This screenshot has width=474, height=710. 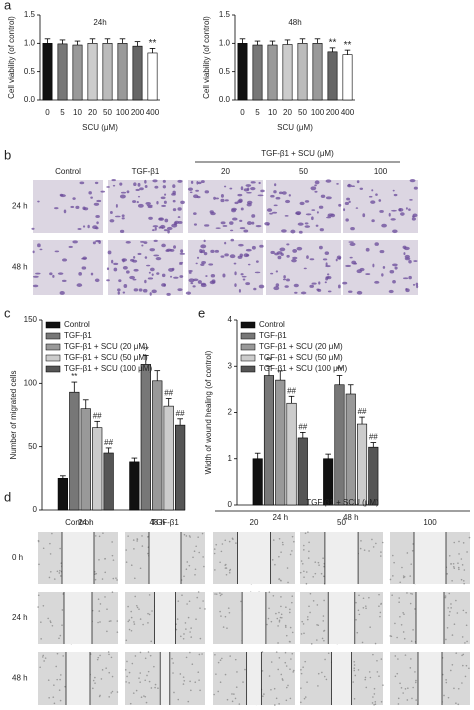 I want to click on x-tick-label: 10, so click(x=77, y=112).